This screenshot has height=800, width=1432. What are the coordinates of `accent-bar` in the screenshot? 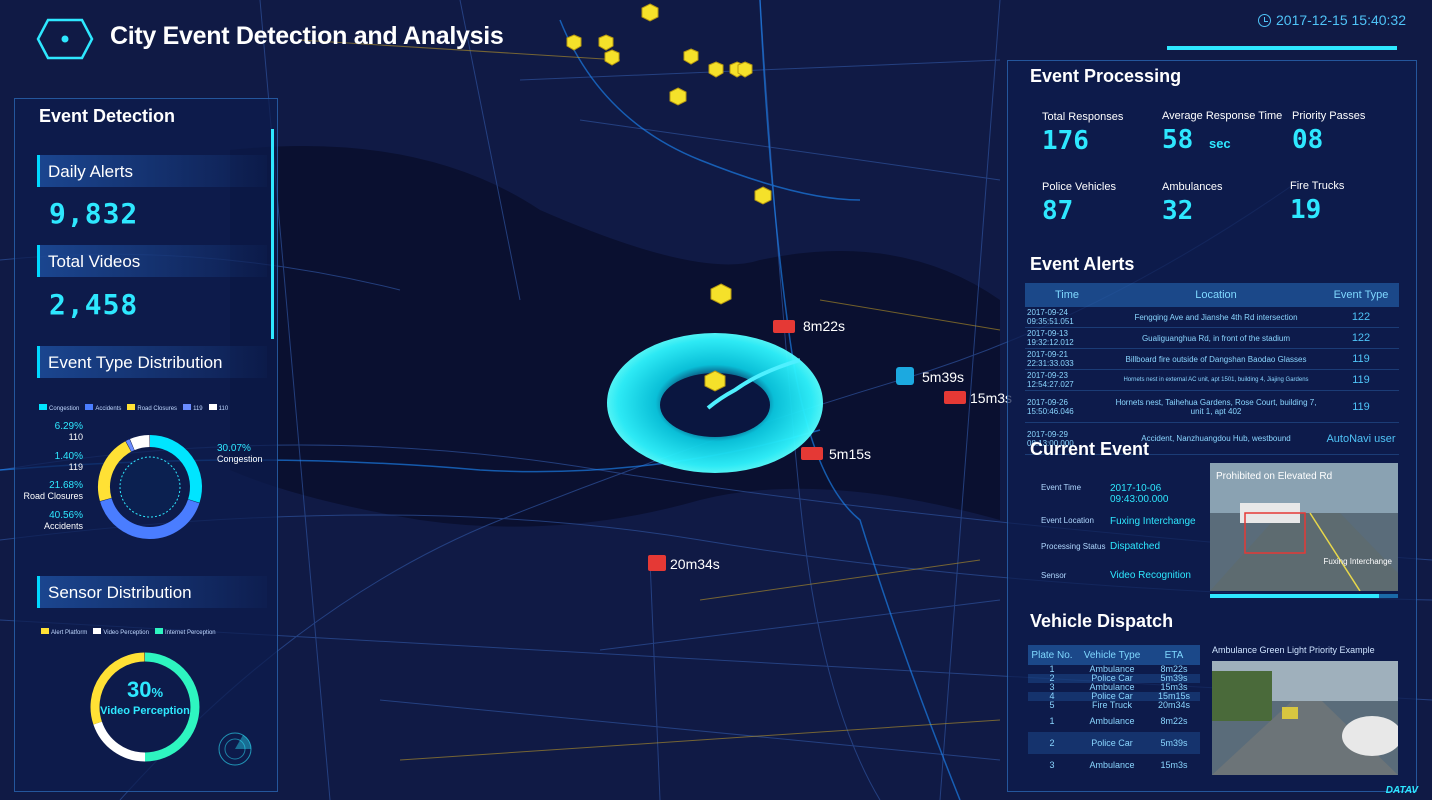 It's located at (1282, 48).